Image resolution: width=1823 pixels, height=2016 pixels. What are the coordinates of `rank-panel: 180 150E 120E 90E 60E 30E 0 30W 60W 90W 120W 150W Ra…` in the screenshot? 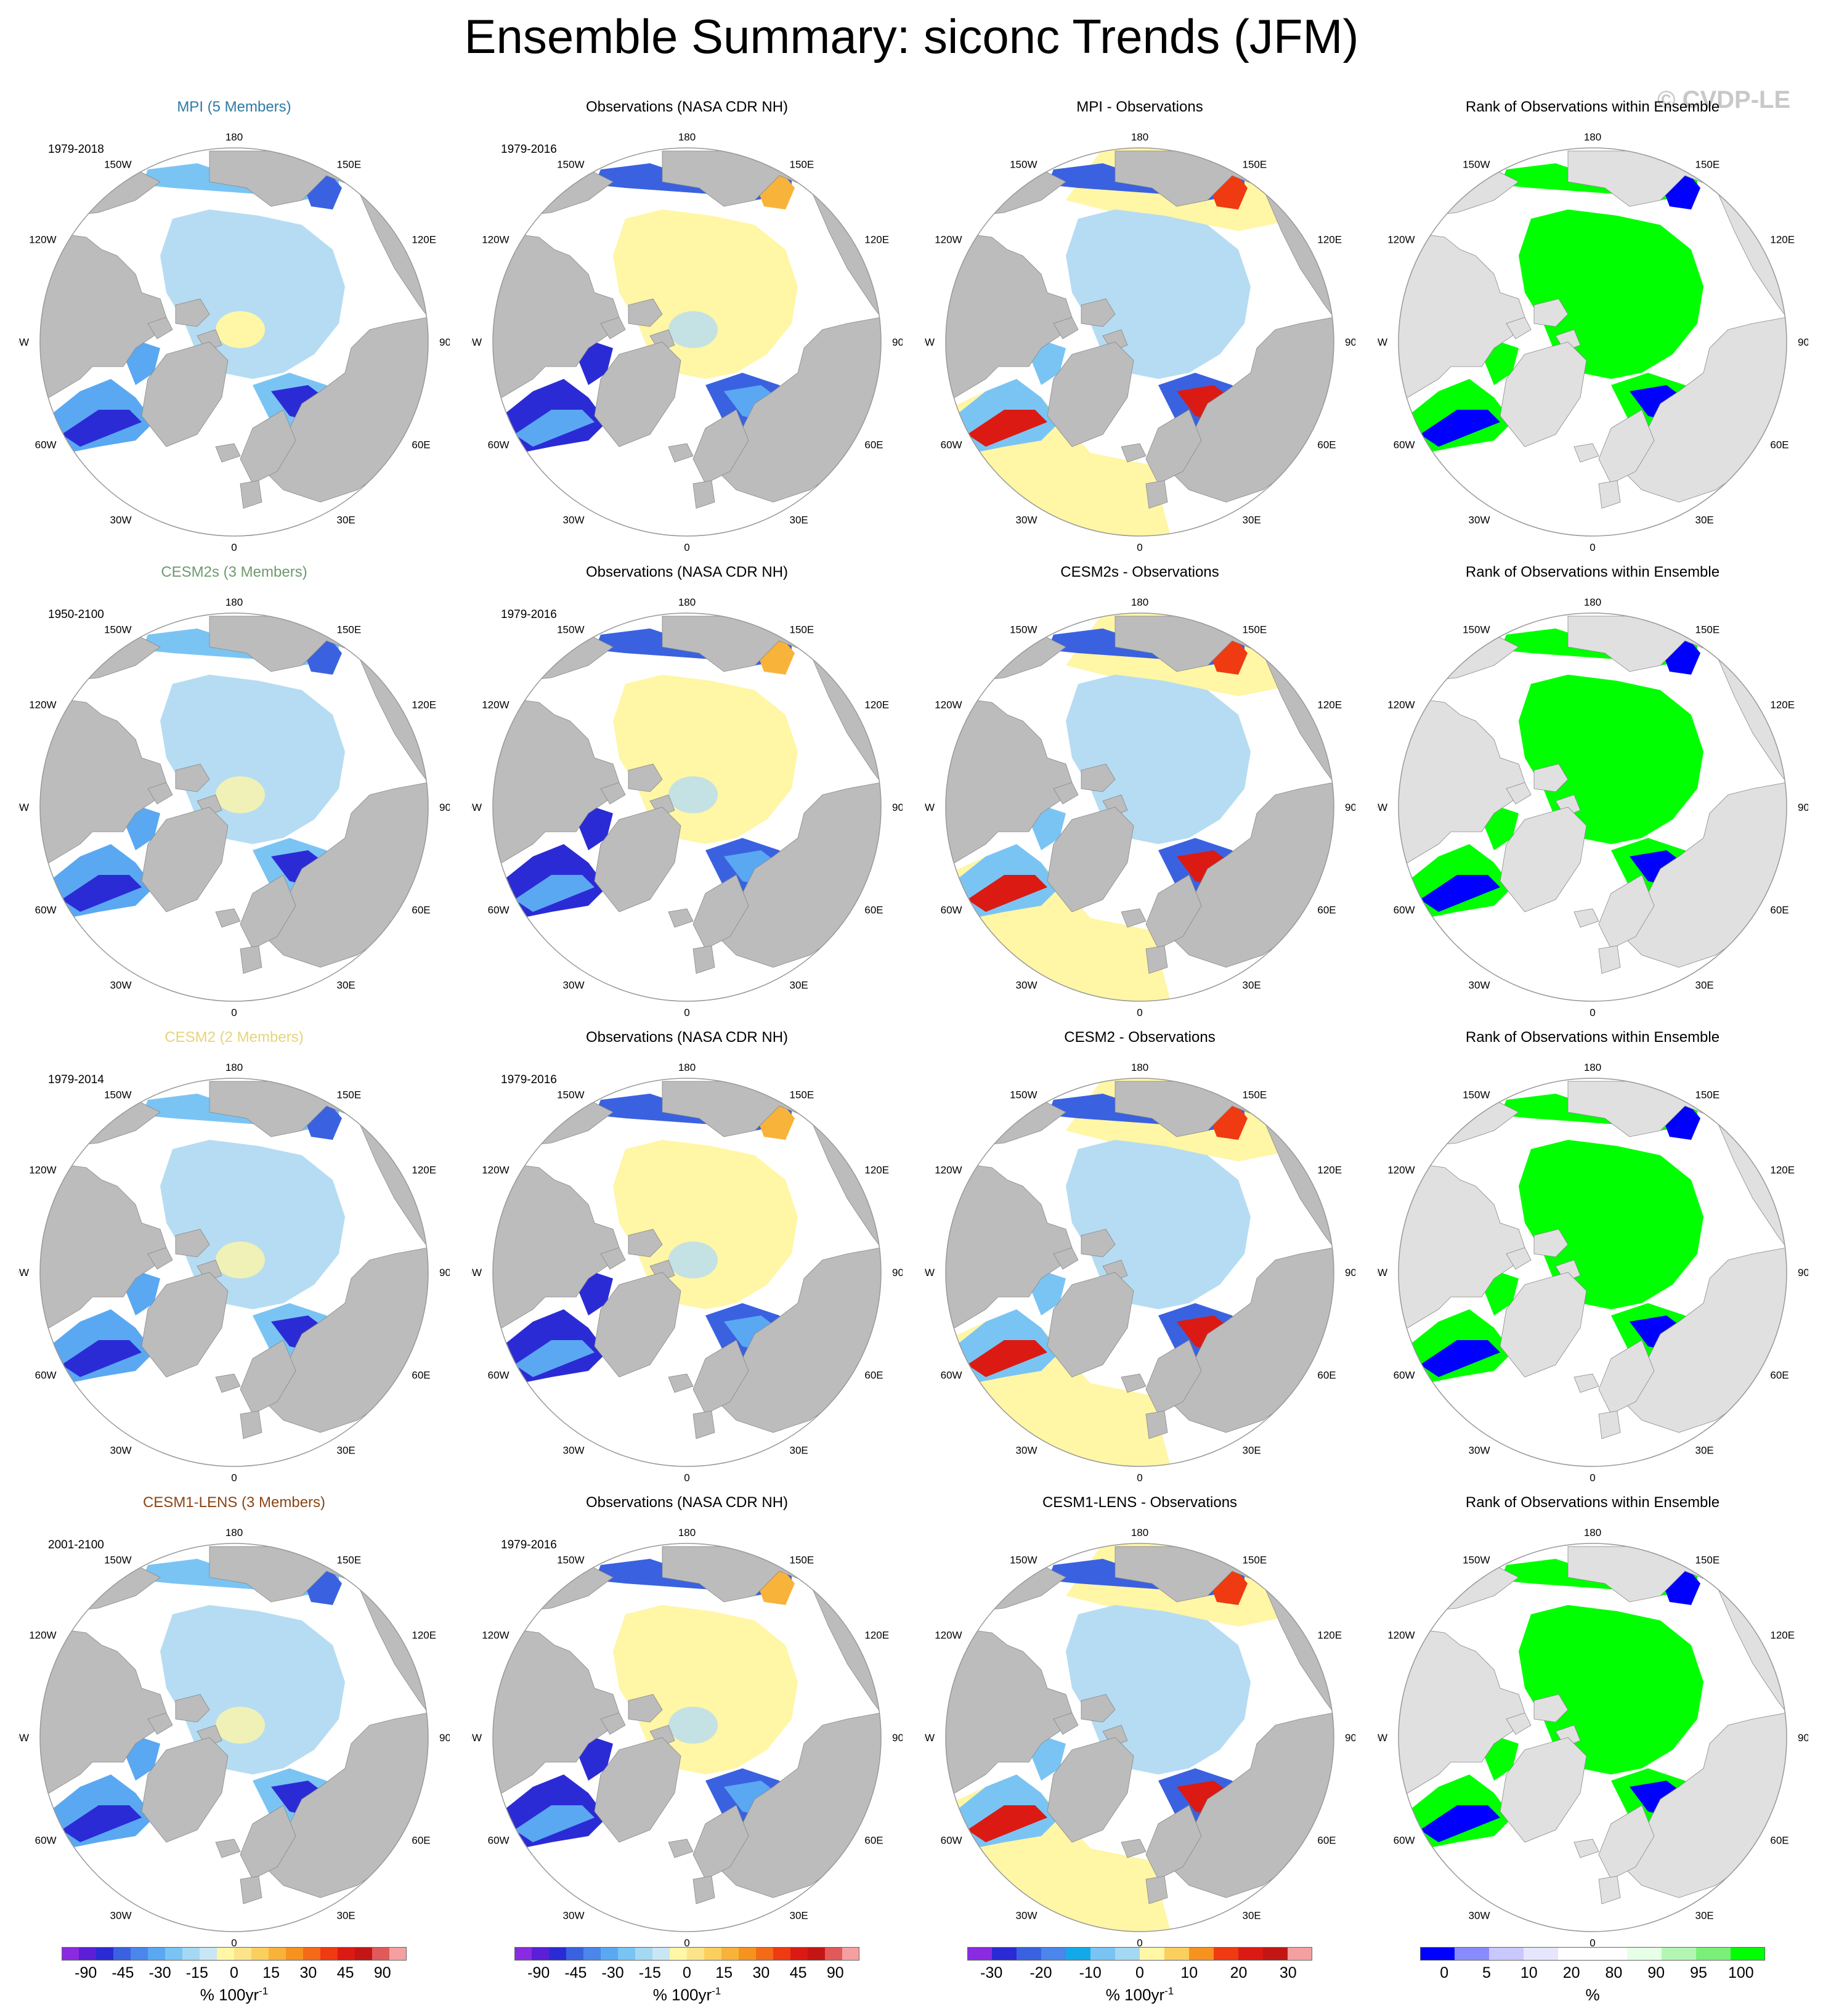 It's located at (1592, 796).